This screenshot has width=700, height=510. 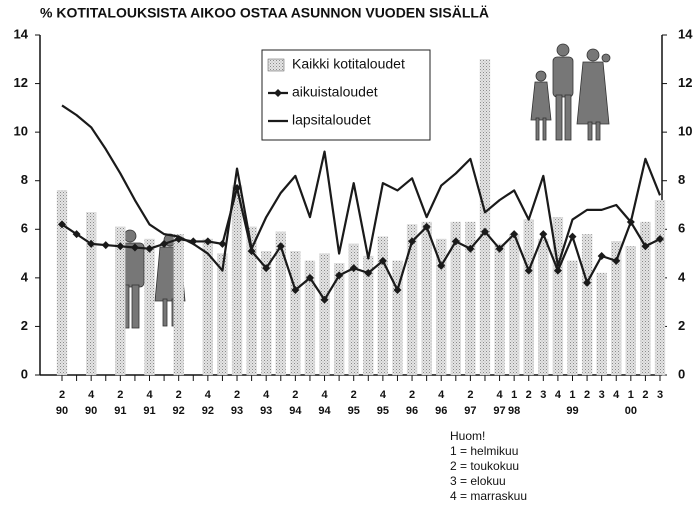 I want to click on y-tick-label: 6, so click(x=24, y=228).